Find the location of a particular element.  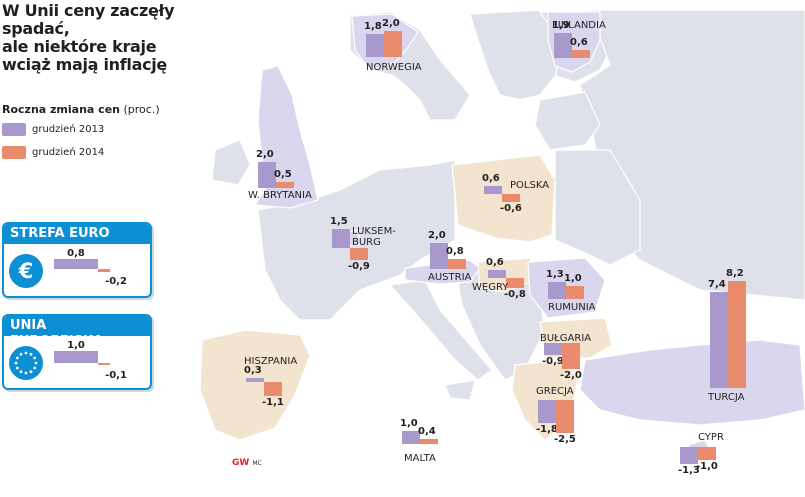

eu-stars-icon is located at coordinates (26, 363).